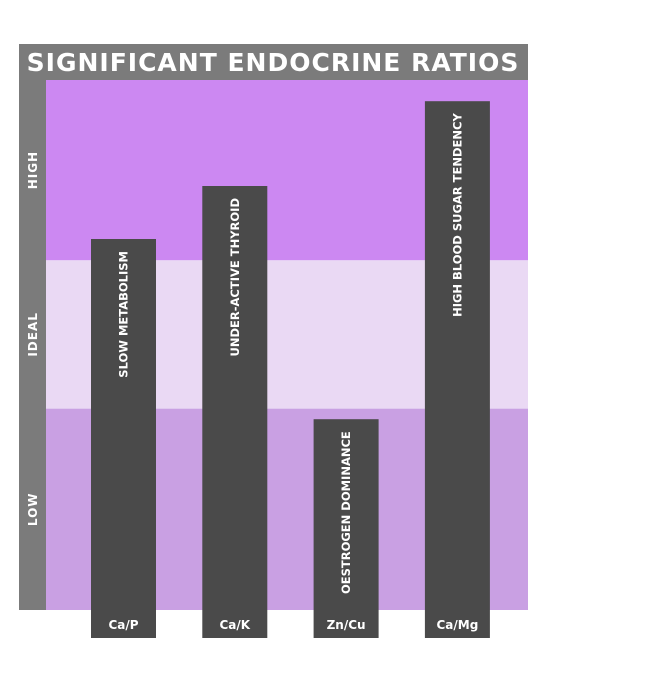  What do you see at coordinates (235, 277) in the screenshot?
I see `bar-label-1: UNDER-ACTIVE THYROID` at bounding box center [235, 277].